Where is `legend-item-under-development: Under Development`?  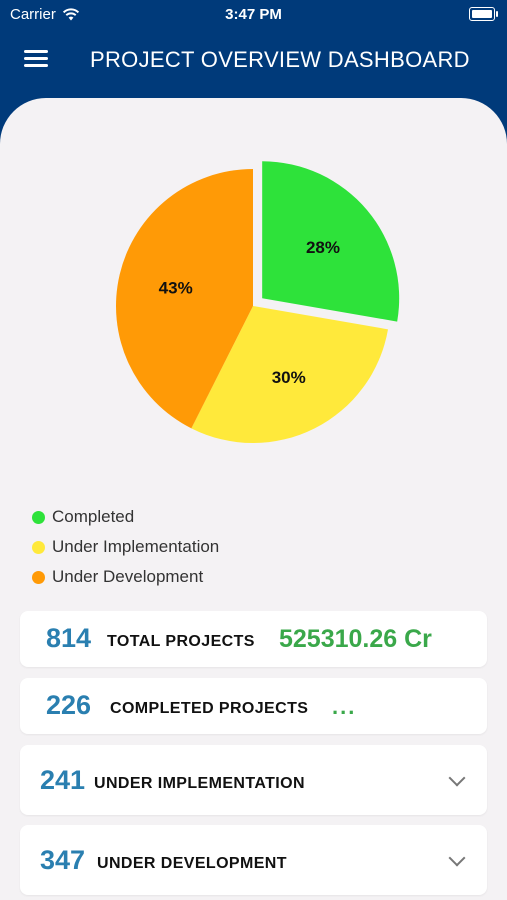 legend-item-under-development: Under Development is located at coordinates (125, 577).